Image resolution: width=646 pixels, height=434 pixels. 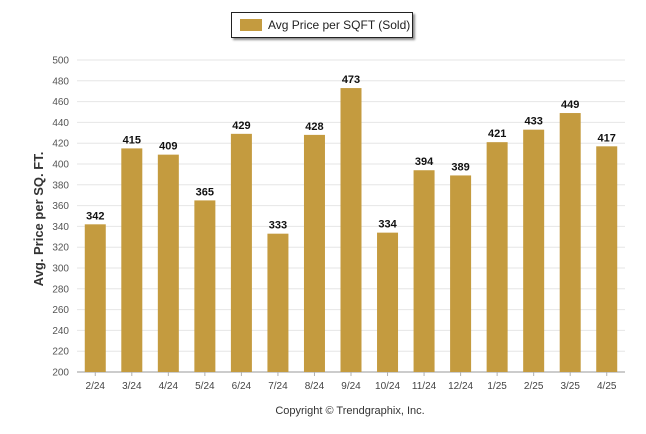 What do you see at coordinates (60, 269) in the screenshot?
I see `y-tick-label: 300` at bounding box center [60, 269].